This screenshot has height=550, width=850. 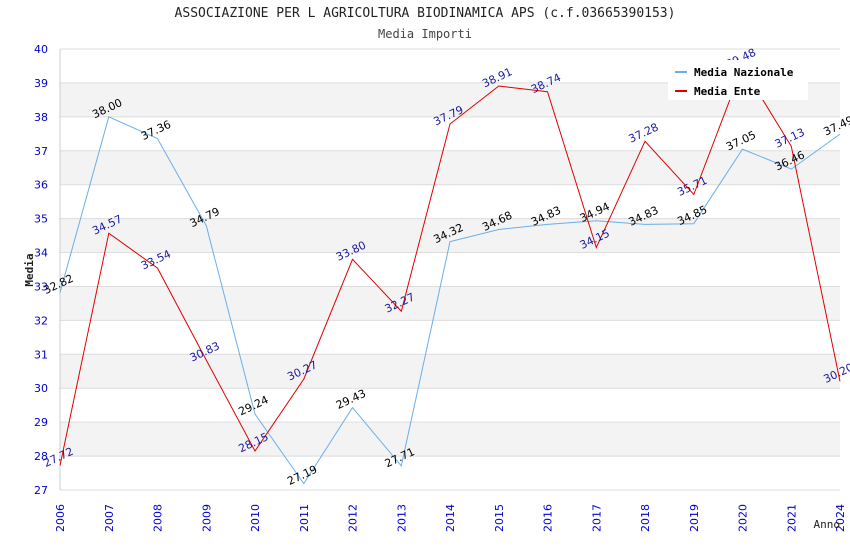 I want to click on y-tick-label: 28, so click(x=41, y=456).